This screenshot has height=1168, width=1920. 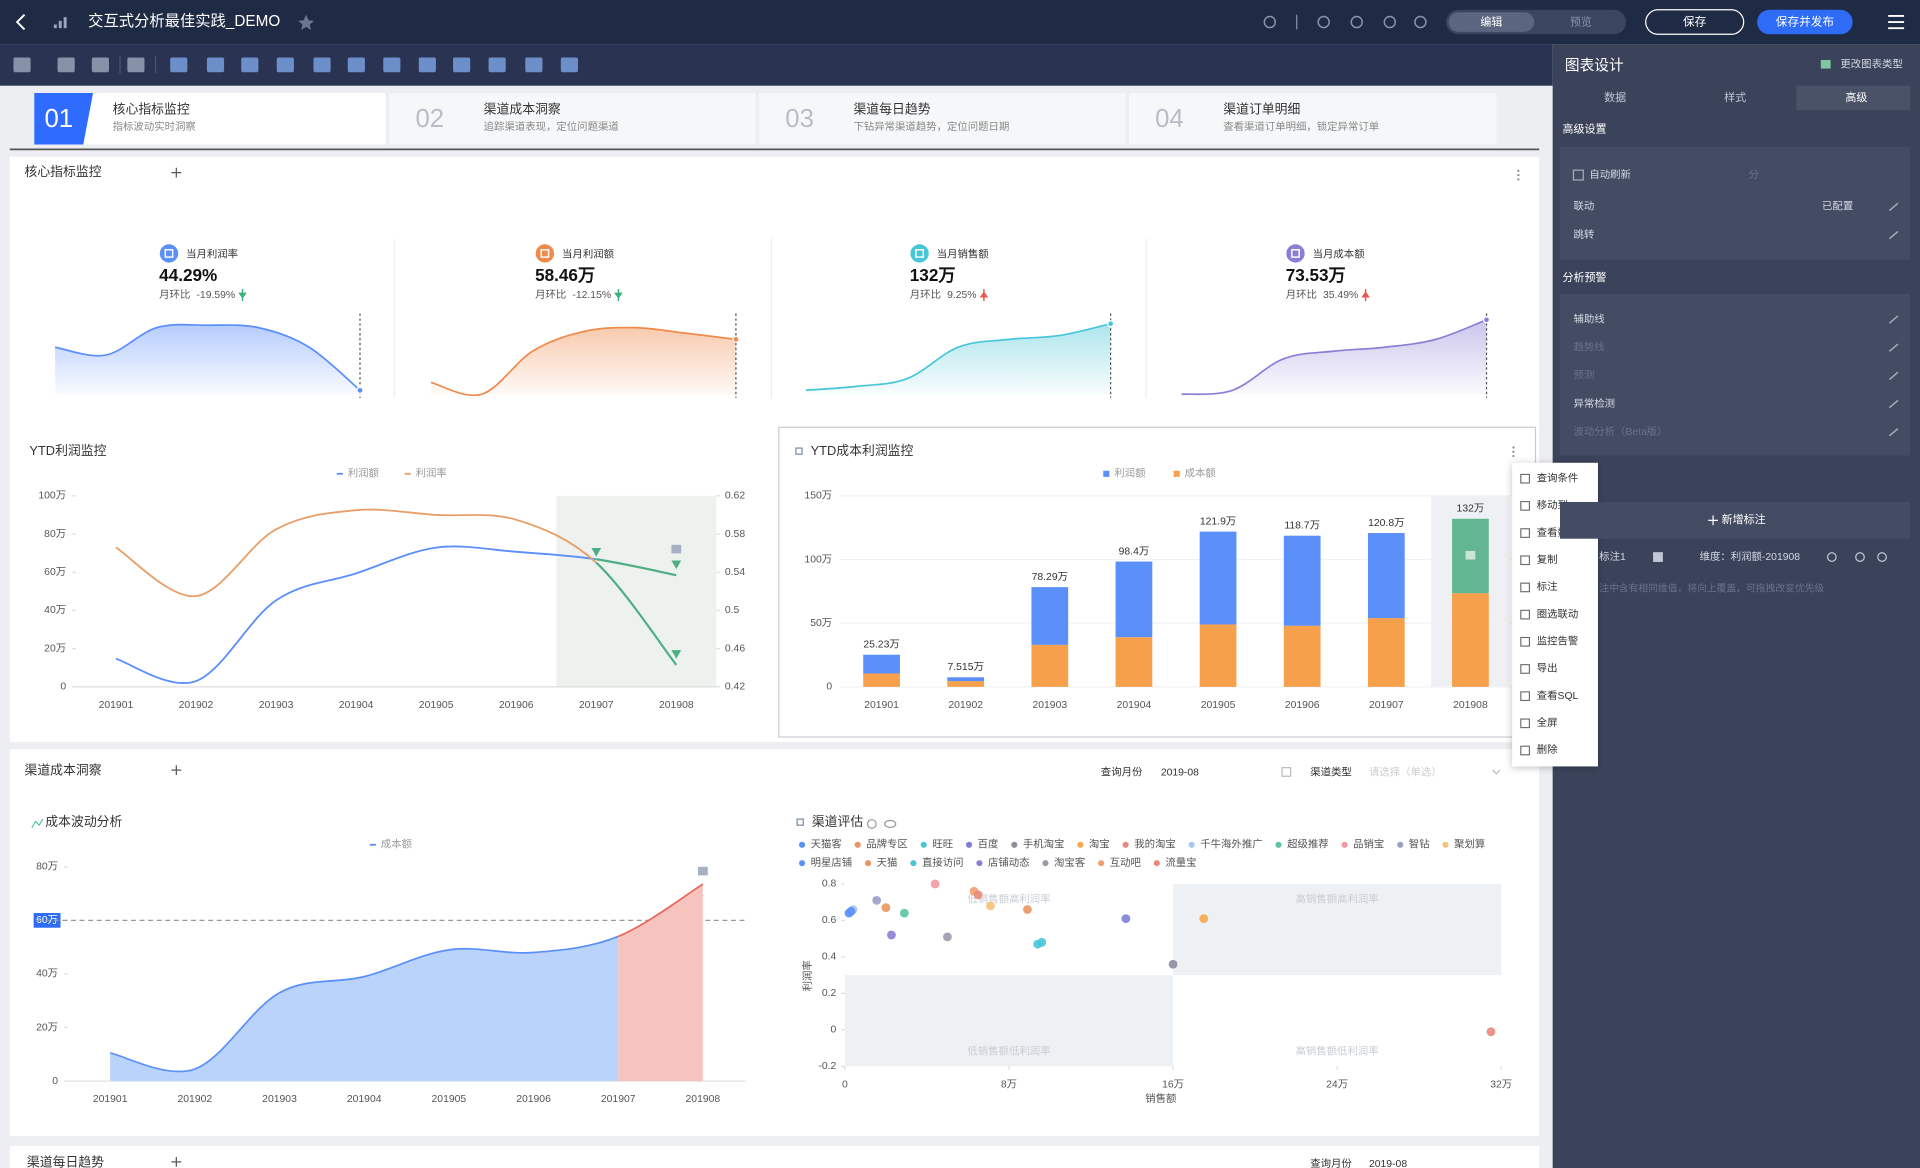 What do you see at coordinates (1469, 844) in the screenshot?
I see `legend-label: 聚划算` at bounding box center [1469, 844].